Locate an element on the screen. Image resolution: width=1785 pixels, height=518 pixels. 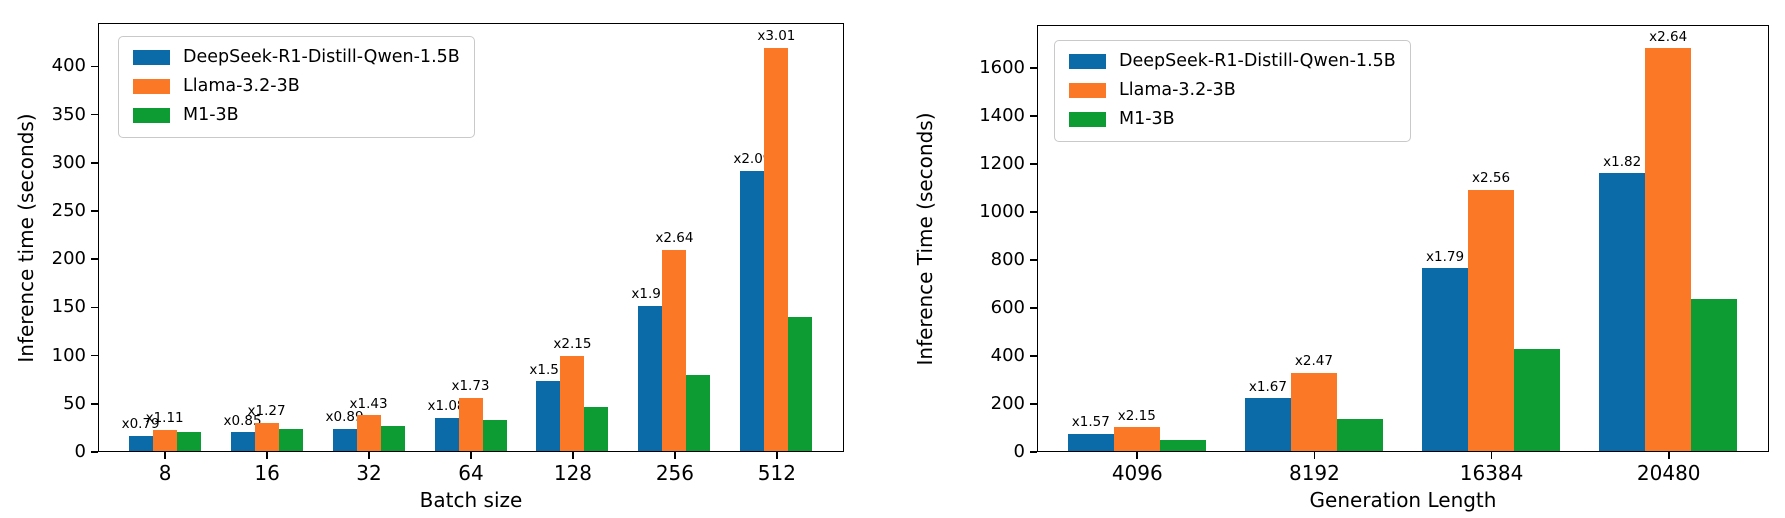
bar-Llama-3.2-3B-8192 is located at coordinates (1313, 411).